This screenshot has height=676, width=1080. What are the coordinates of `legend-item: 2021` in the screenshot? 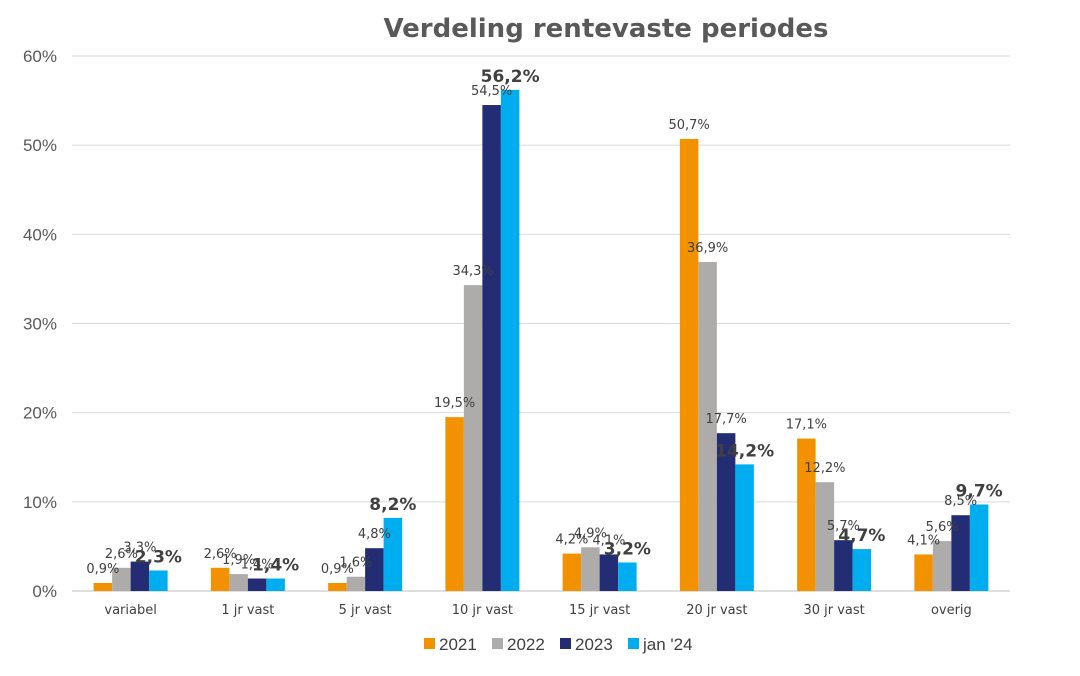 It's located at (450, 644).